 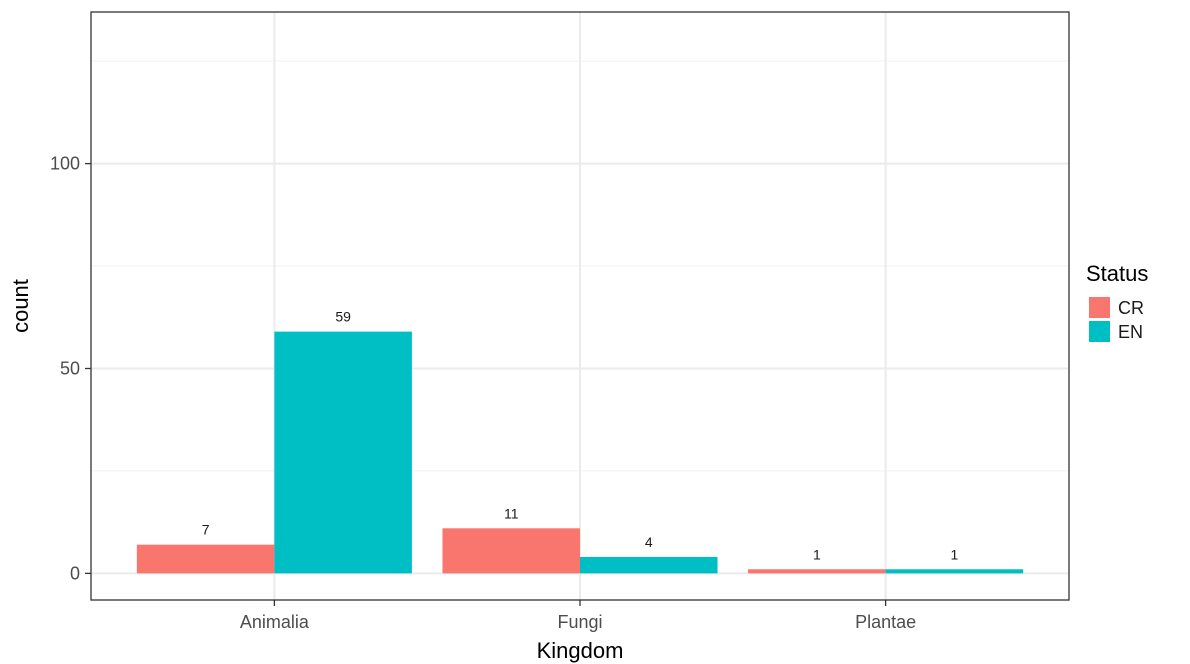 I want to click on y-tick-label: 100, so click(x=65, y=164).